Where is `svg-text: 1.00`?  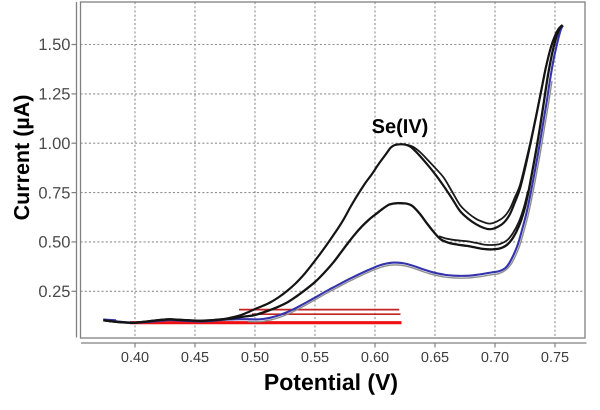 svg-text: 1.00 is located at coordinates (54, 144).